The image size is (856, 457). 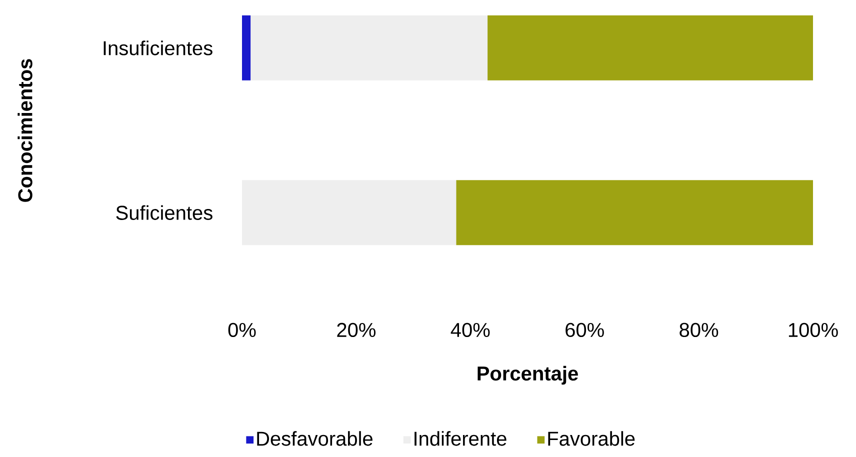 What do you see at coordinates (25, 130) in the screenshot?
I see `y-axis-title: Conocimientos` at bounding box center [25, 130].